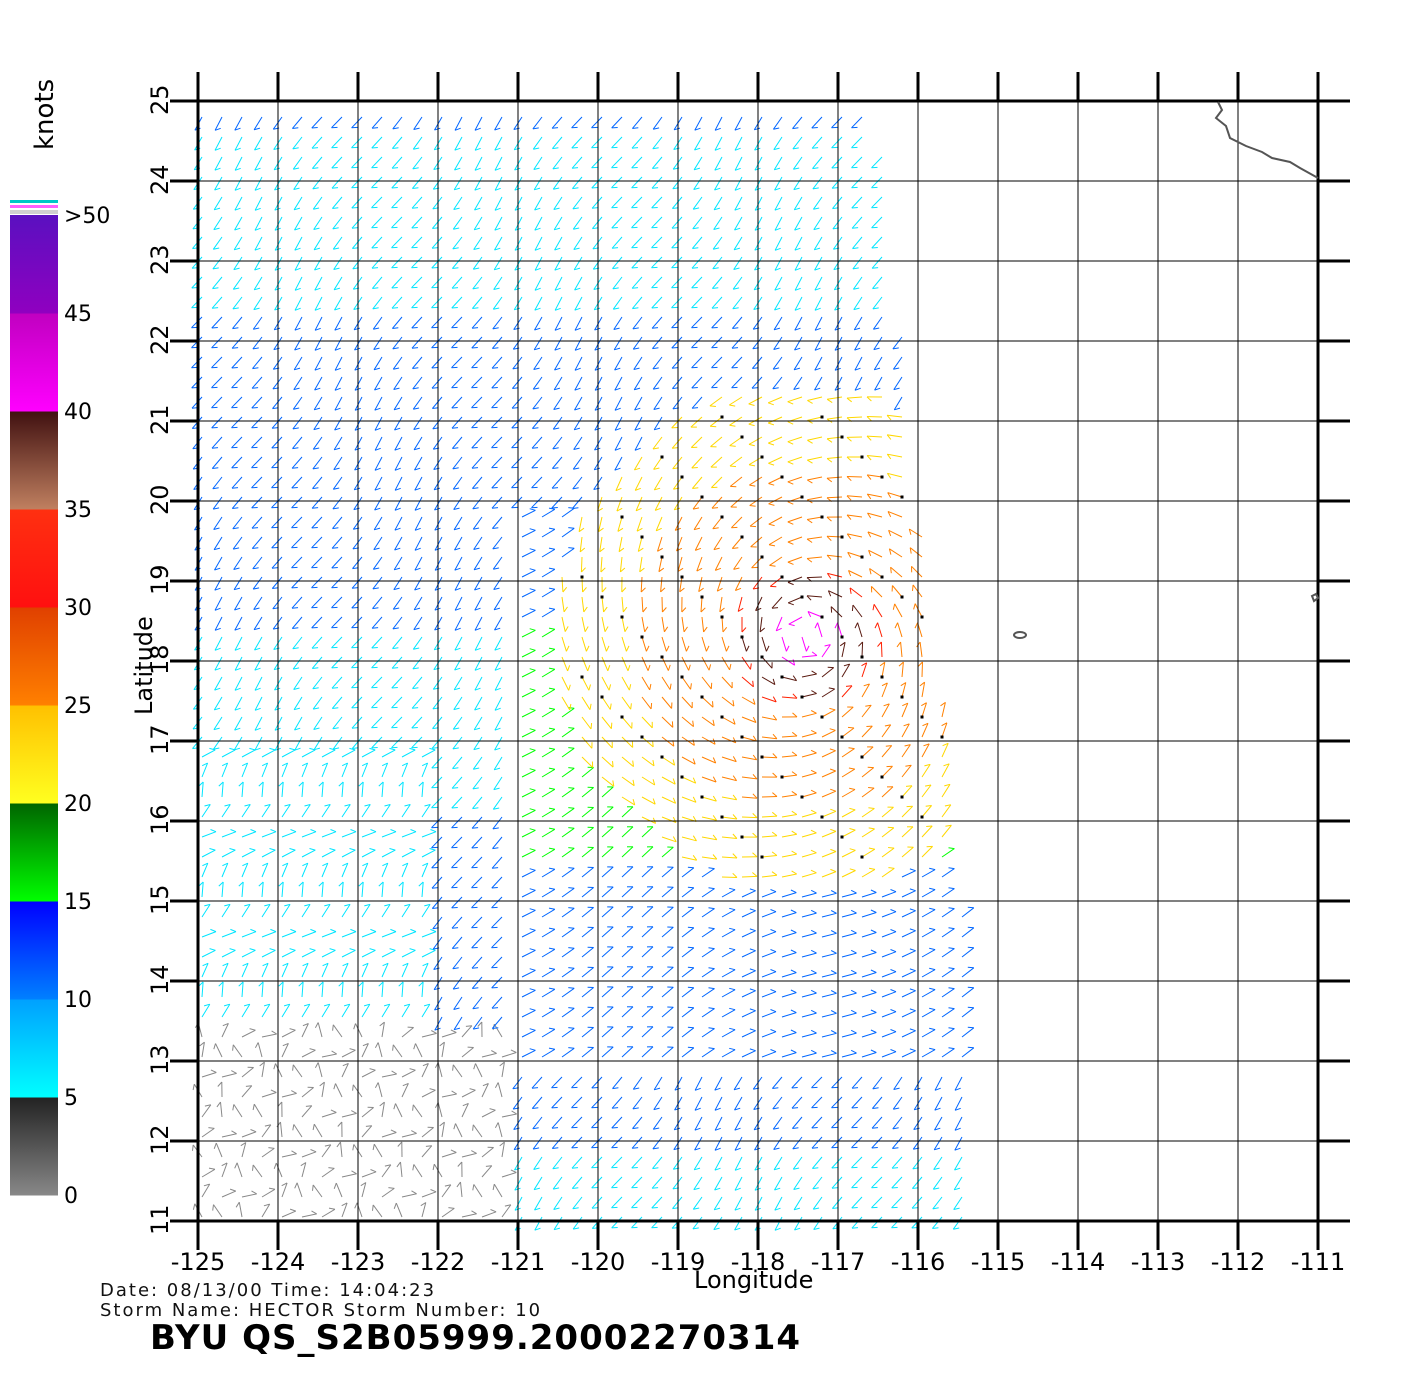 The height and width of the screenshot is (1400, 1420). Describe the element at coordinates (160, 1219) in the screenshot. I see `y-tick-label: 11` at that location.